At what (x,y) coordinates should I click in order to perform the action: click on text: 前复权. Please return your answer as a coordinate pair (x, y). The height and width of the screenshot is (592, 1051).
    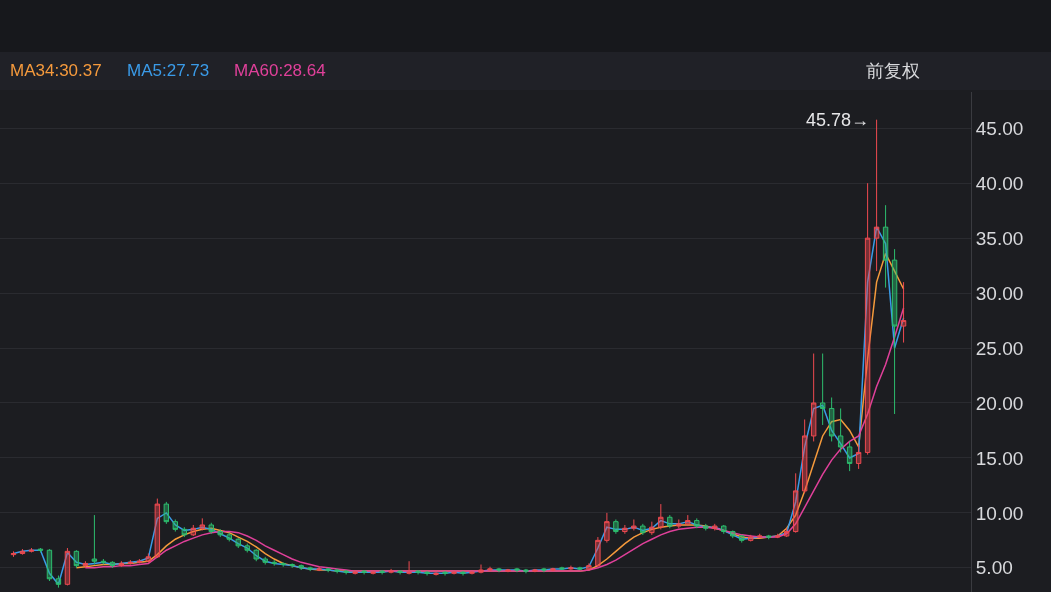
    Looking at the image, I should click on (893, 71).